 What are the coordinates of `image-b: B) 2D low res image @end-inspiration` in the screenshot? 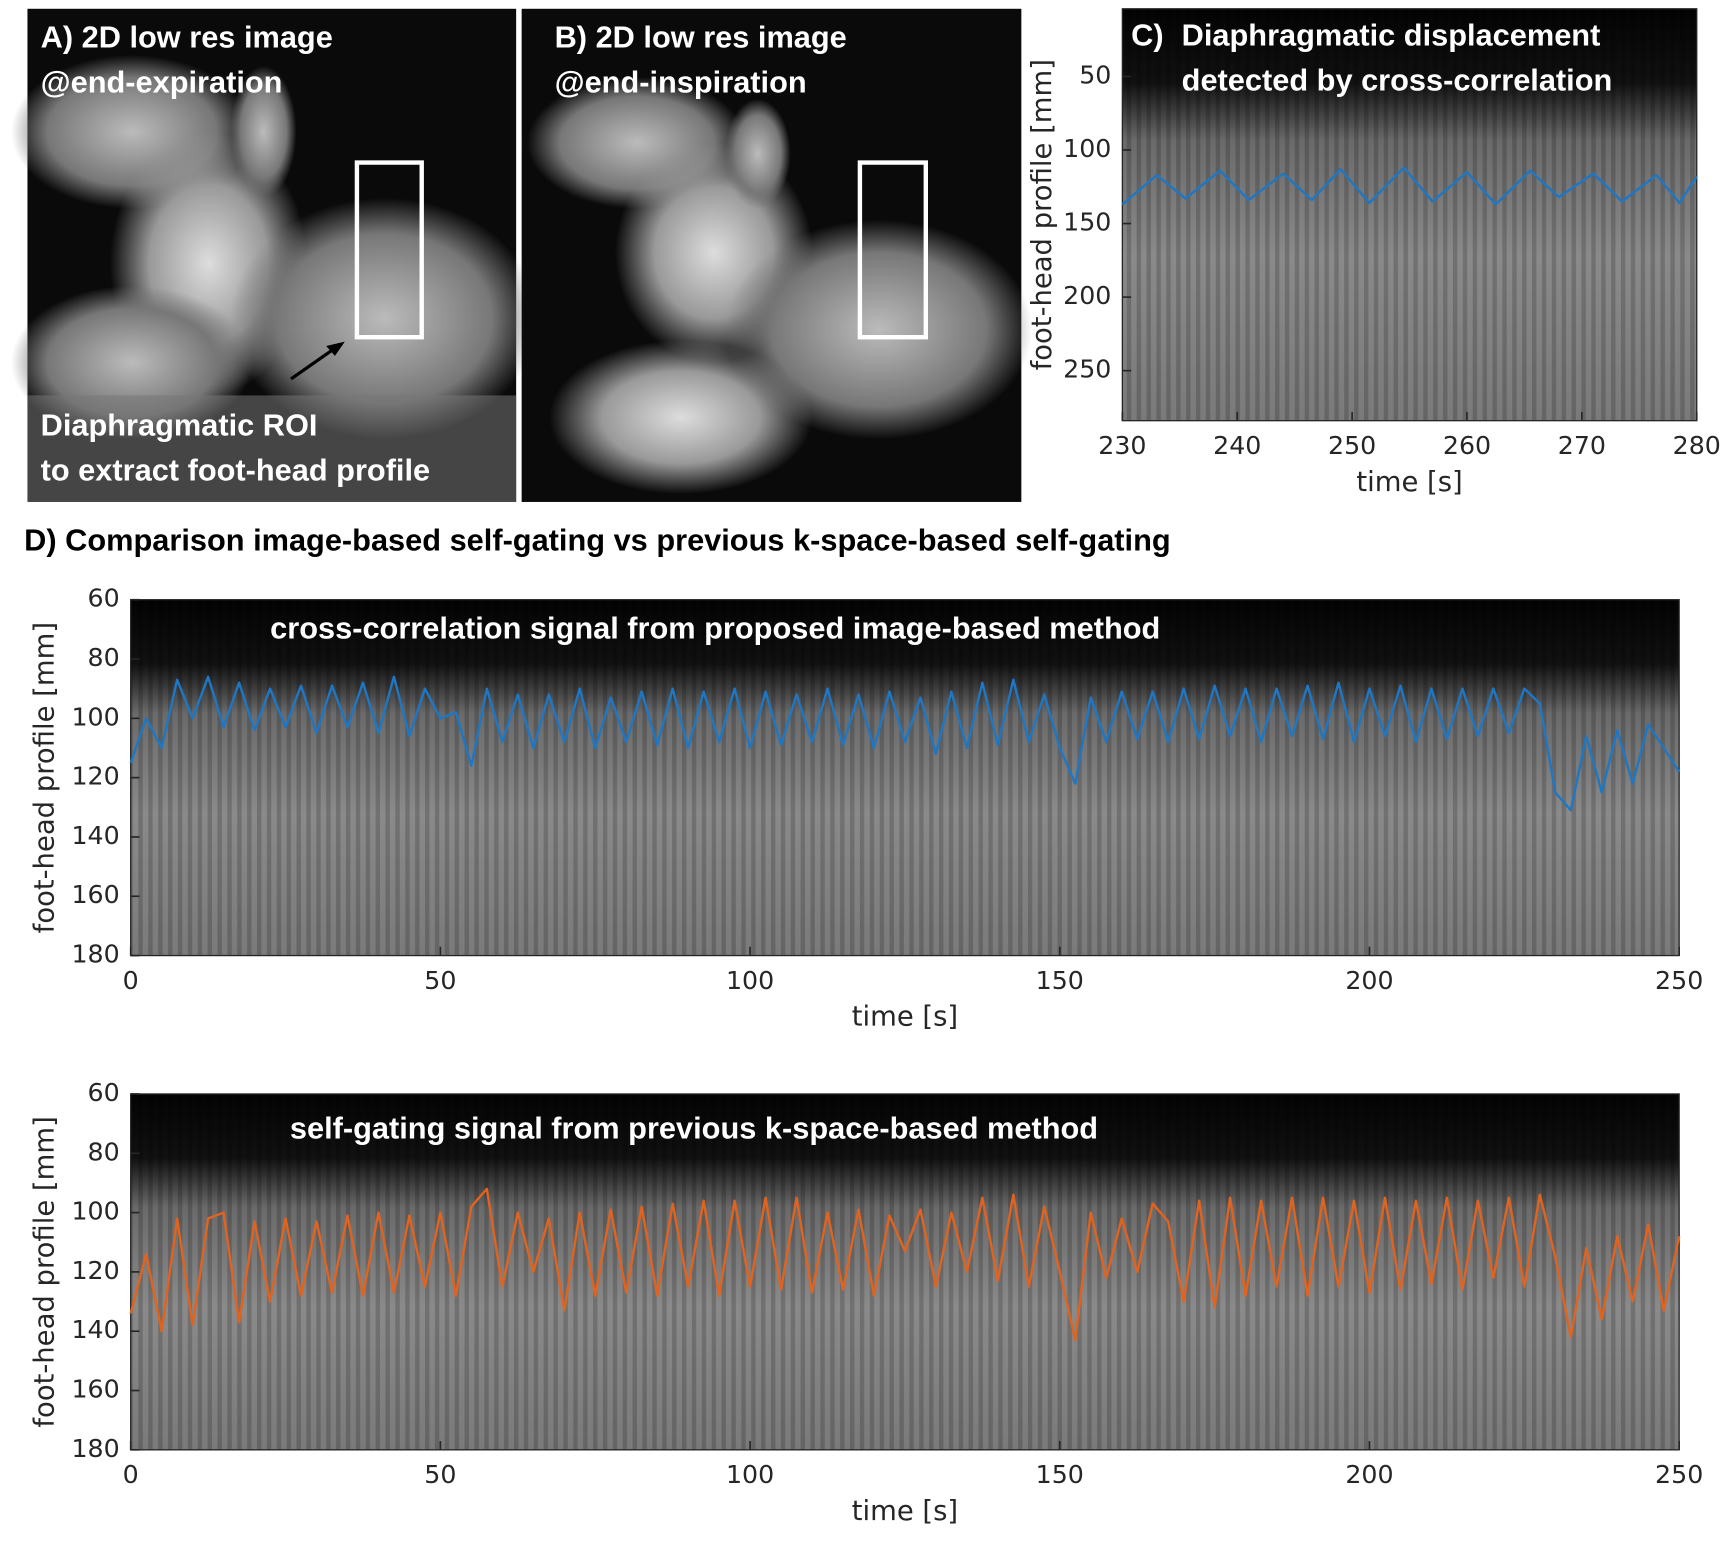 It's located at (777, 255).